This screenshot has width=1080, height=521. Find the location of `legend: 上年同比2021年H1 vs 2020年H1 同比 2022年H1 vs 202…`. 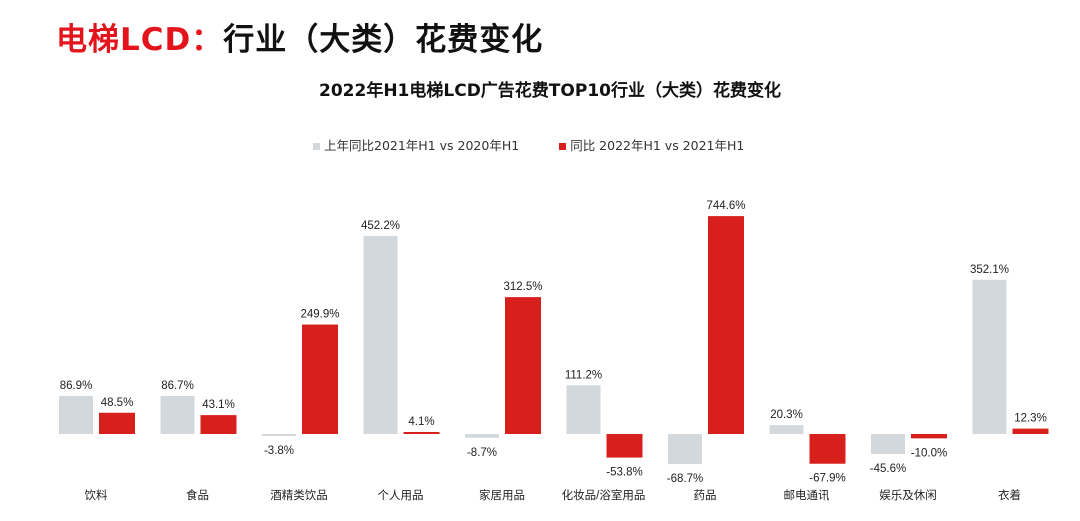

legend: 上年同比2021年H1 vs 2020年H1 同比 2022年H1 vs 202… is located at coordinates (528, 144).